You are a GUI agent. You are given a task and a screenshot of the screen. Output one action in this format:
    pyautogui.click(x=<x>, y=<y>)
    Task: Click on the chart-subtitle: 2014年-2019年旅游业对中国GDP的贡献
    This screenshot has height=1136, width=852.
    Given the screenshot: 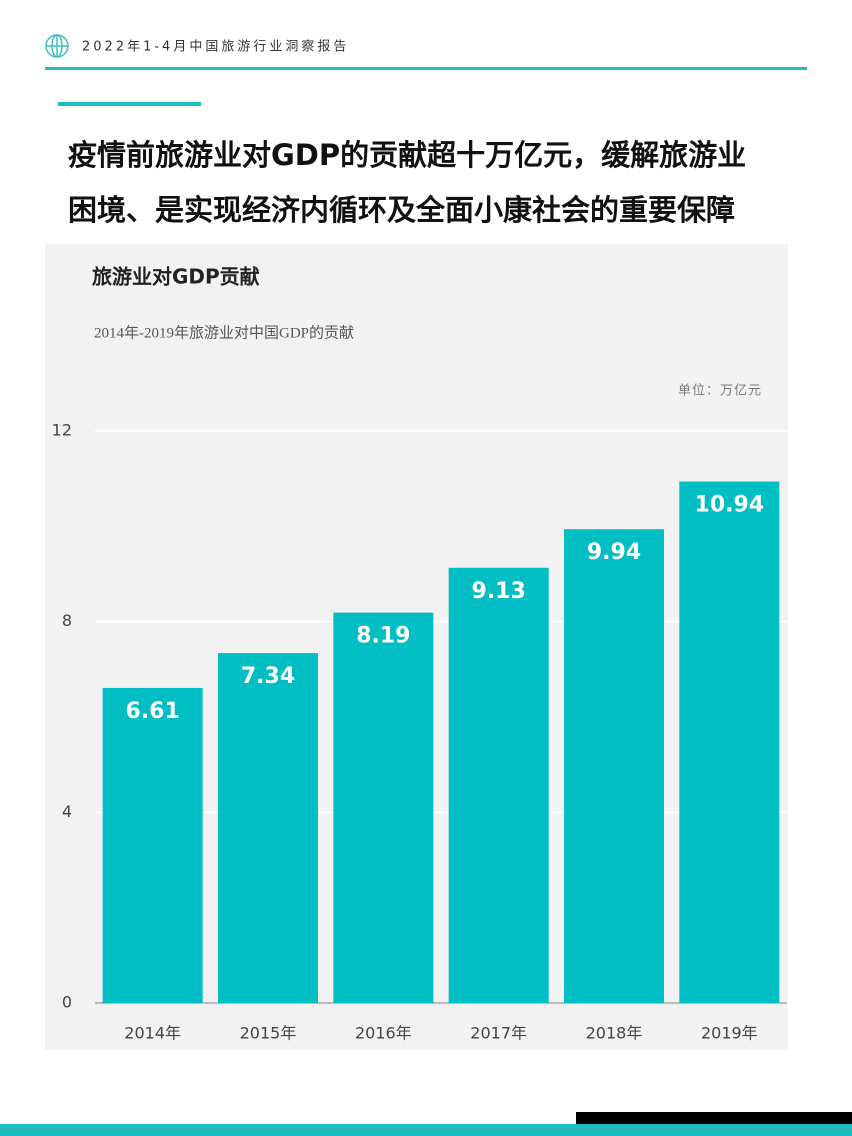 What is the action you would take?
    pyautogui.click(x=224, y=332)
    